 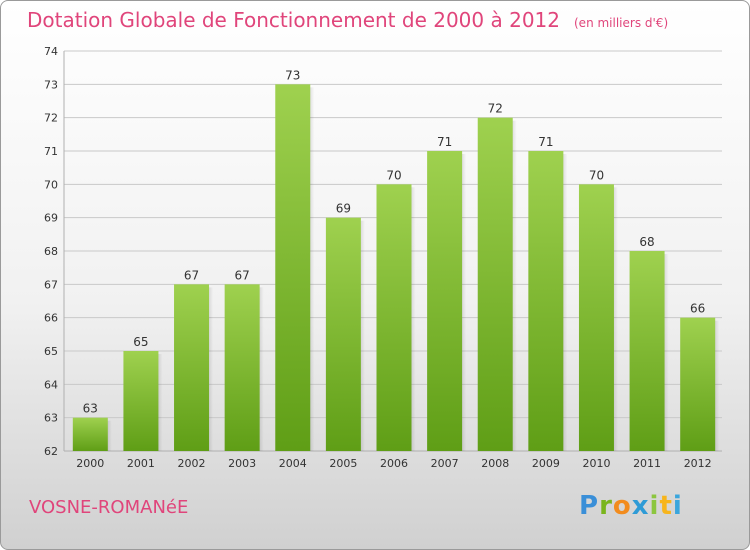 I want to click on x-tick-label: 2002, so click(x=192, y=463).